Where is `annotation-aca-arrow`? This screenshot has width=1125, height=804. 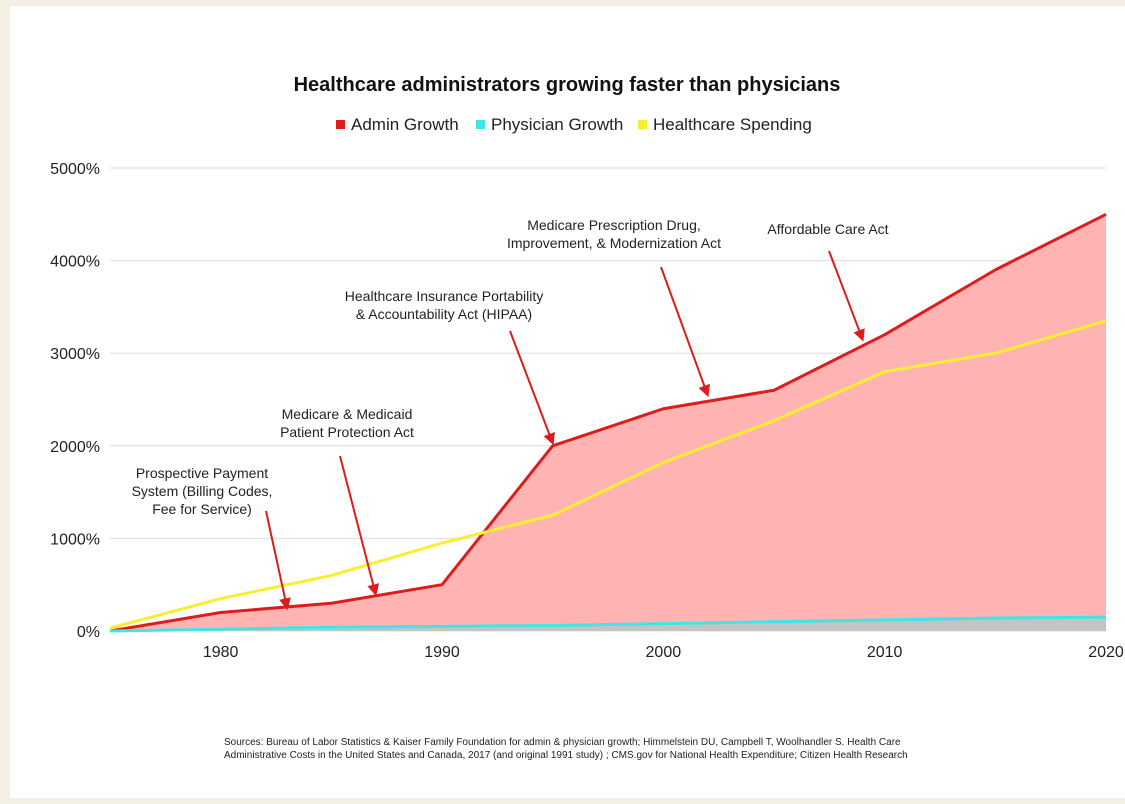
annotation-aca-arrow is located at coordinates (846, 296).